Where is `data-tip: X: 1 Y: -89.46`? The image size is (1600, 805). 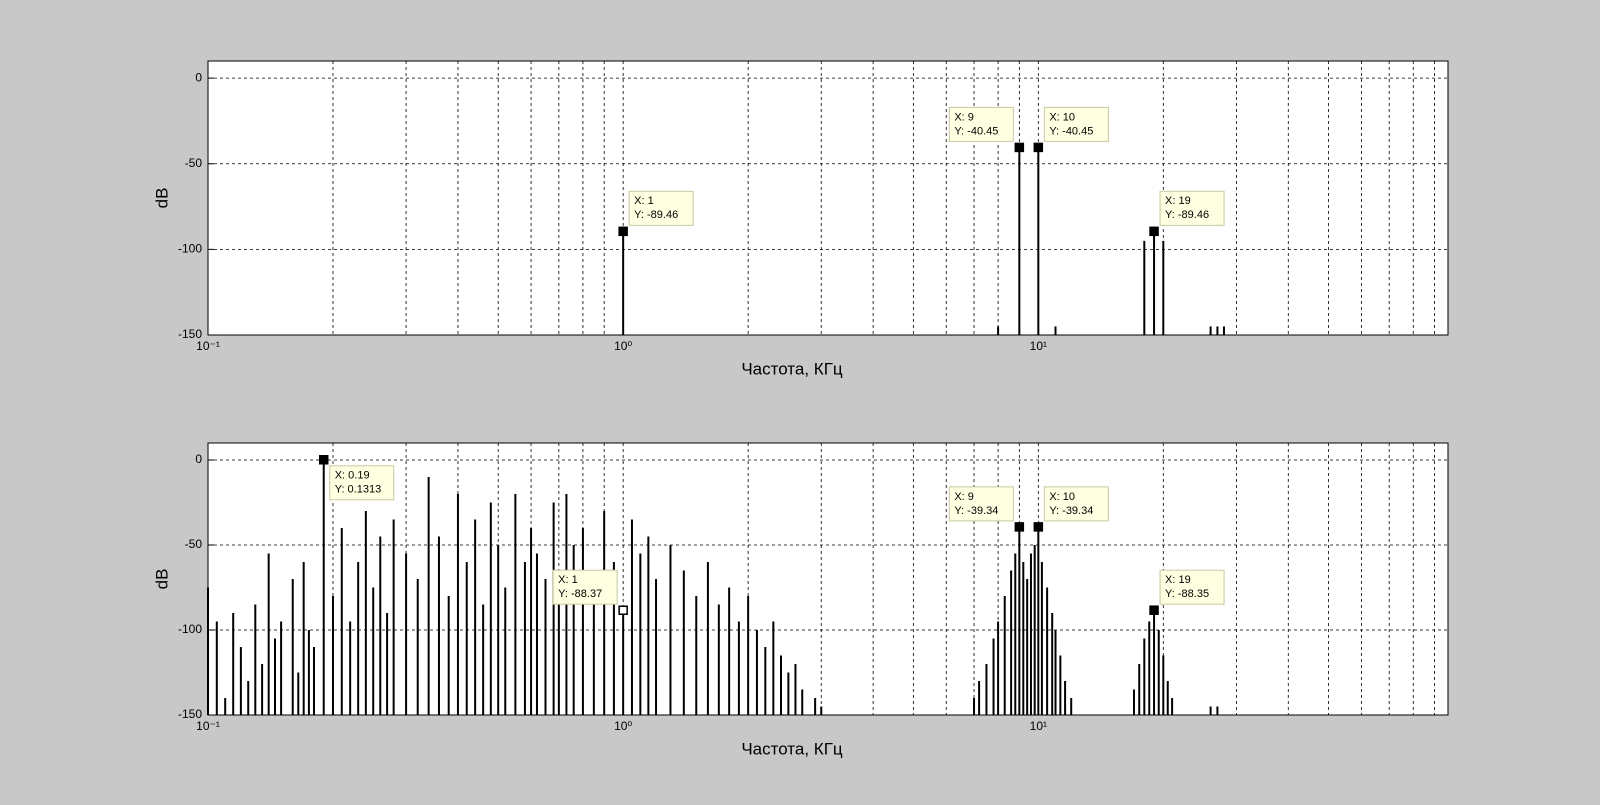
data-tip: X: 1 Y: -89.46 is located at coordinates (656, 213).